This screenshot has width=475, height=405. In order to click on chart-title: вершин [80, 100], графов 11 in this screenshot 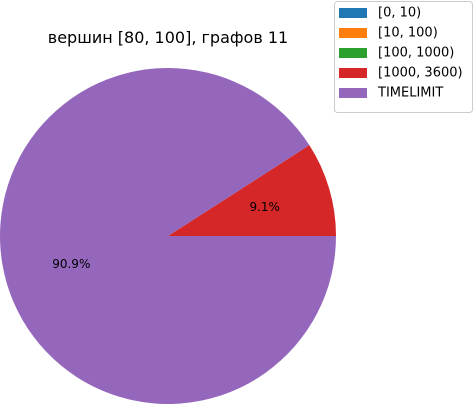, I will do `click(168, 37)`.